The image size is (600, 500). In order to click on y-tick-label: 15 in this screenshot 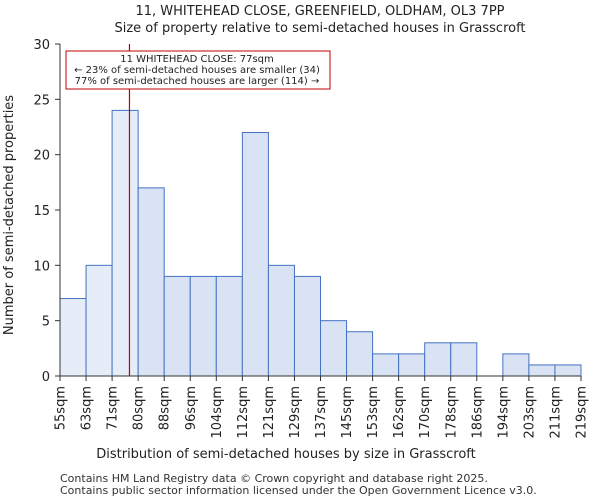, I will do `click(41, 211)`.